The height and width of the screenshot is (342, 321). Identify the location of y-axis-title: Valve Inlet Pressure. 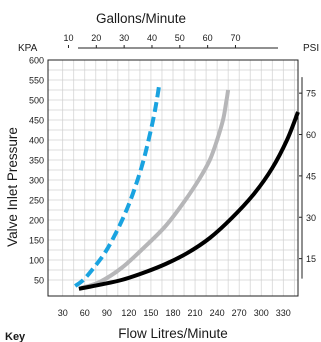
(12, 187).